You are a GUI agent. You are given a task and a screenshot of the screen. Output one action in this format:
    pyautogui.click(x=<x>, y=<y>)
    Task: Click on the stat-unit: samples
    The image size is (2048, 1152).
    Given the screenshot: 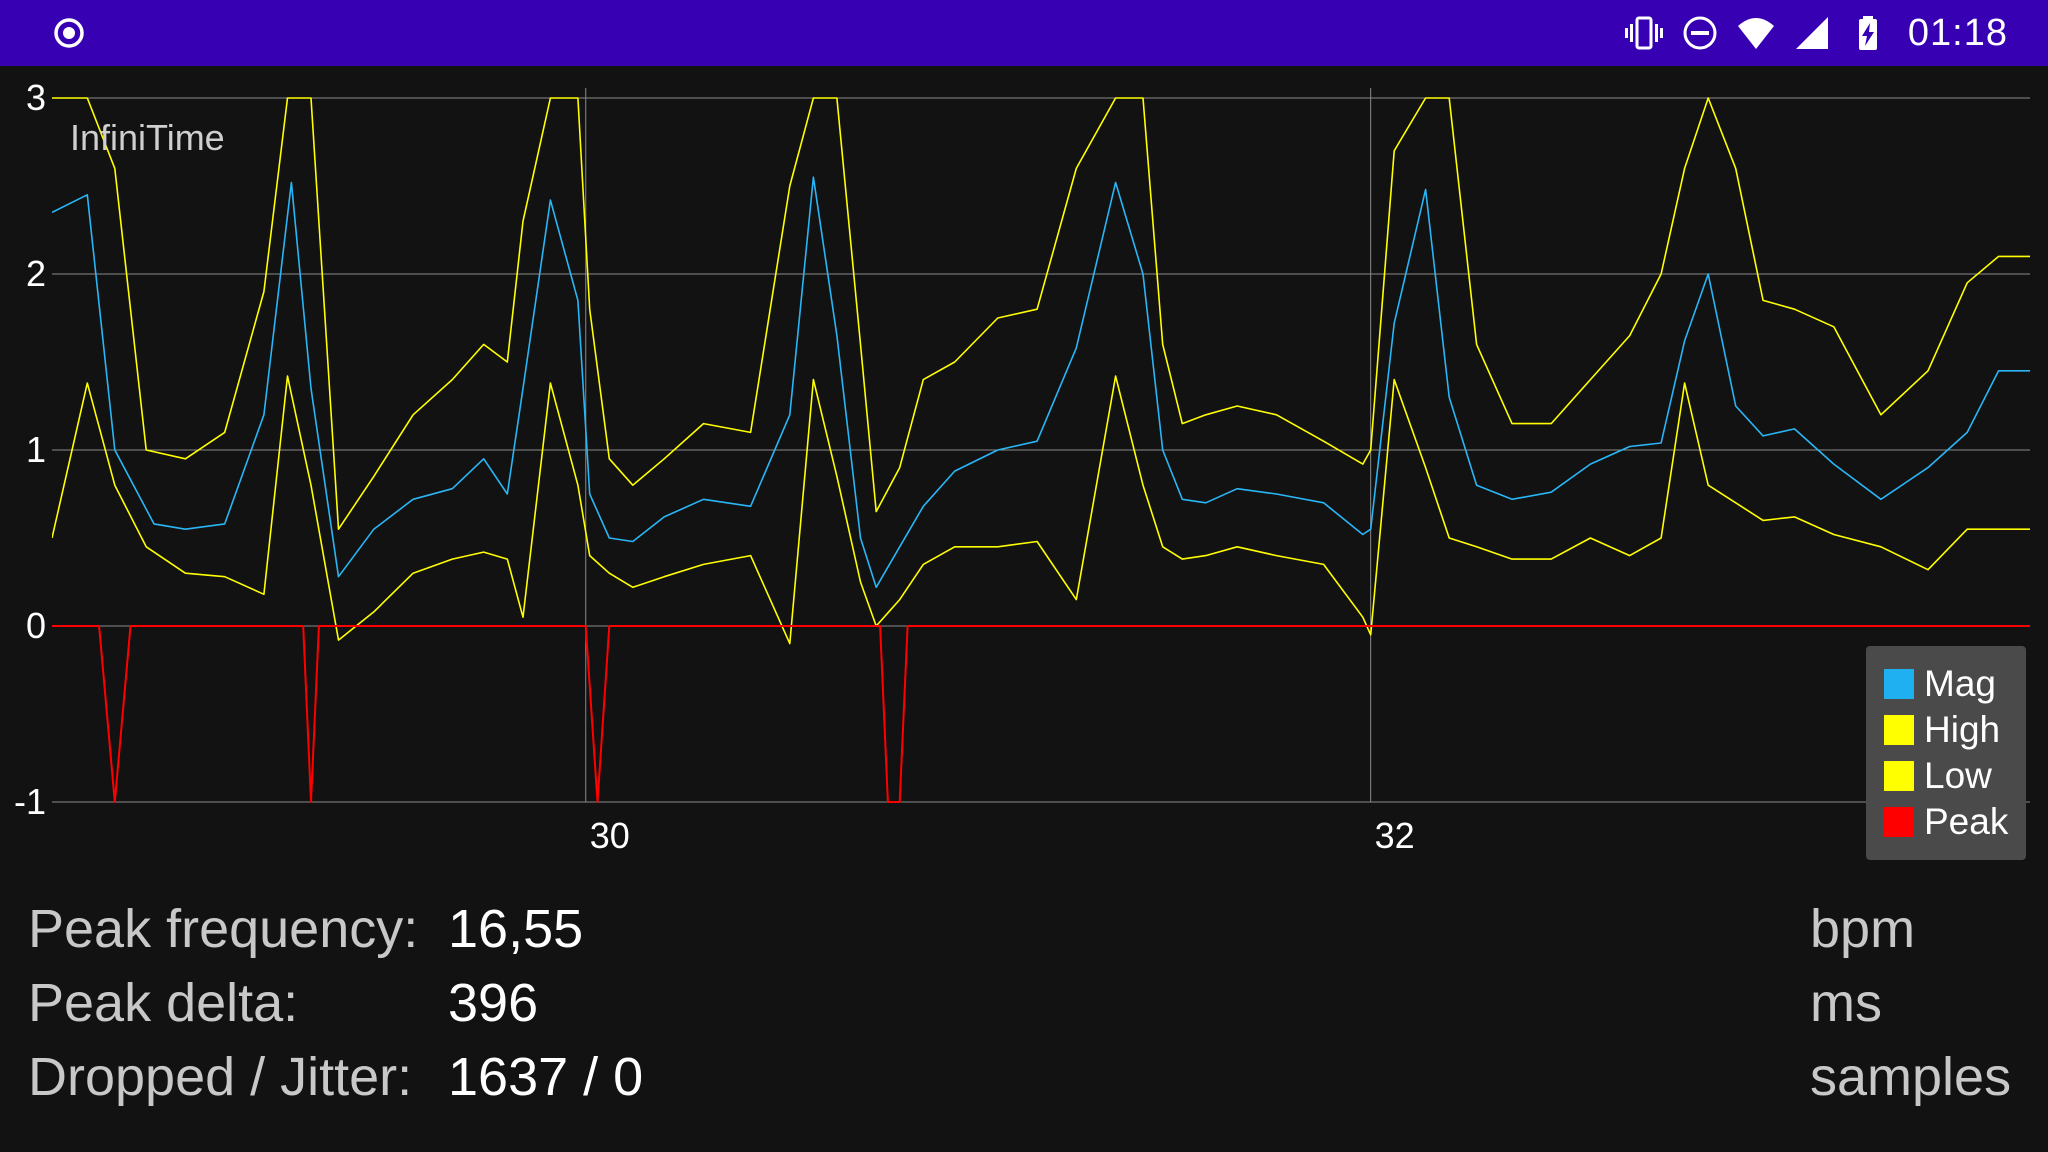 What is the action you would take?
    pyautogui.click(x=1911, y=1077)
    